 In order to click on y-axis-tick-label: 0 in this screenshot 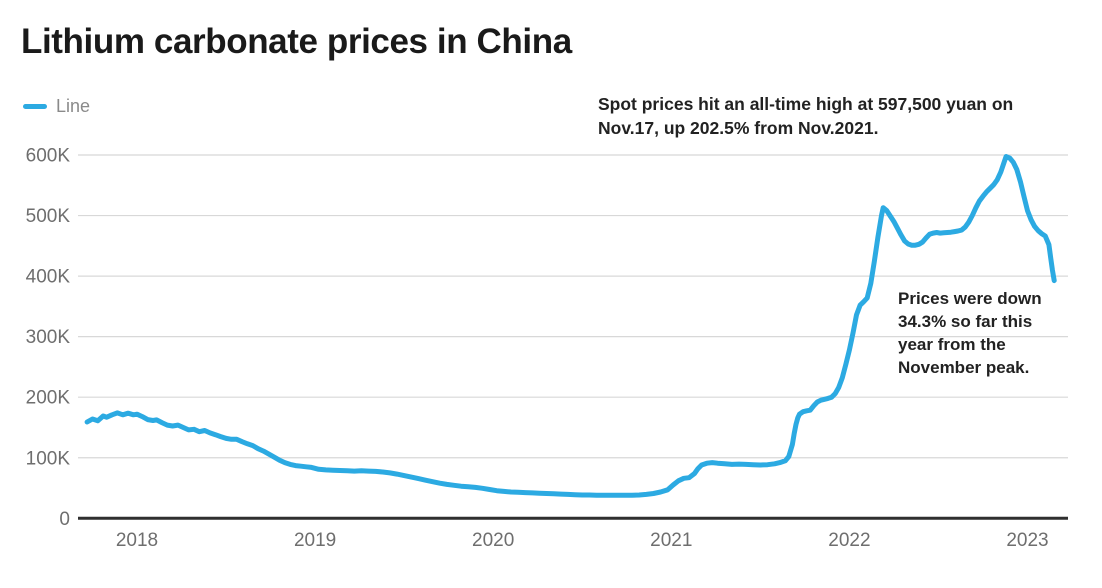, I will do `click(64, 519)`.